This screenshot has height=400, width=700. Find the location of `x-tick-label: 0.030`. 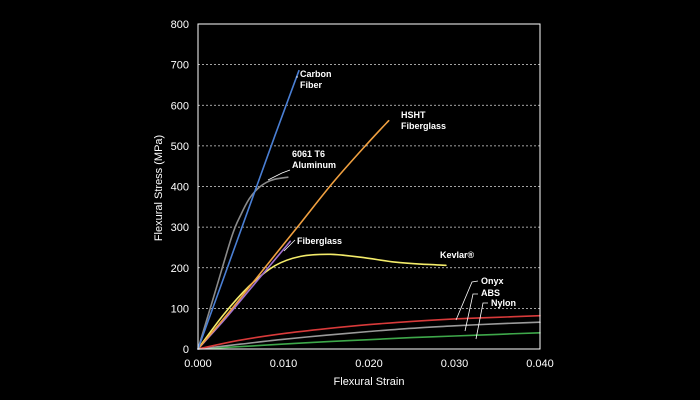

x-tick-label: 0.030 is located at coordinates (455, 364).